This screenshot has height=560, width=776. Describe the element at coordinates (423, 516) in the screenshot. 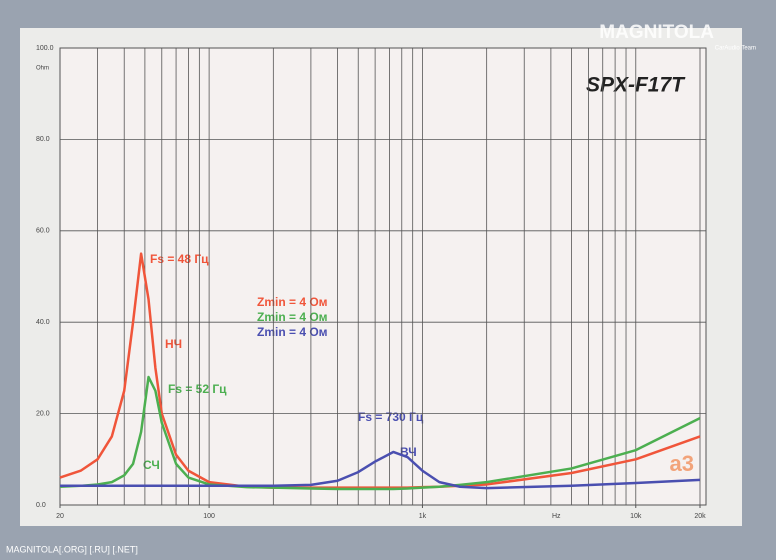

I see `x-tick-label: 1k` at that location.